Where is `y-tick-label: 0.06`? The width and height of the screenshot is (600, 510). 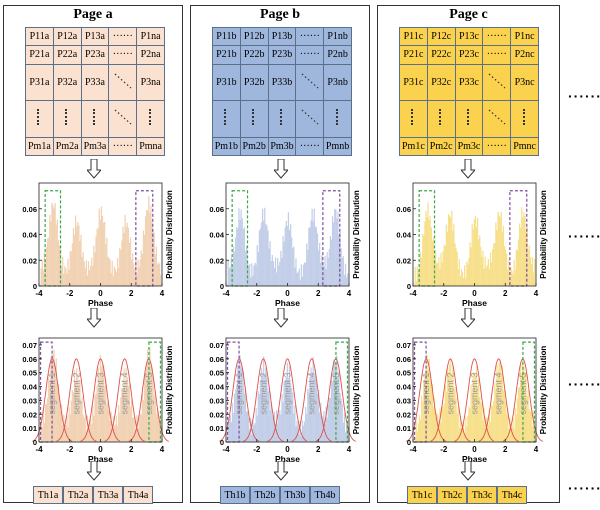
y-tick-label: 0.06 is located at coordinates (403, 209).